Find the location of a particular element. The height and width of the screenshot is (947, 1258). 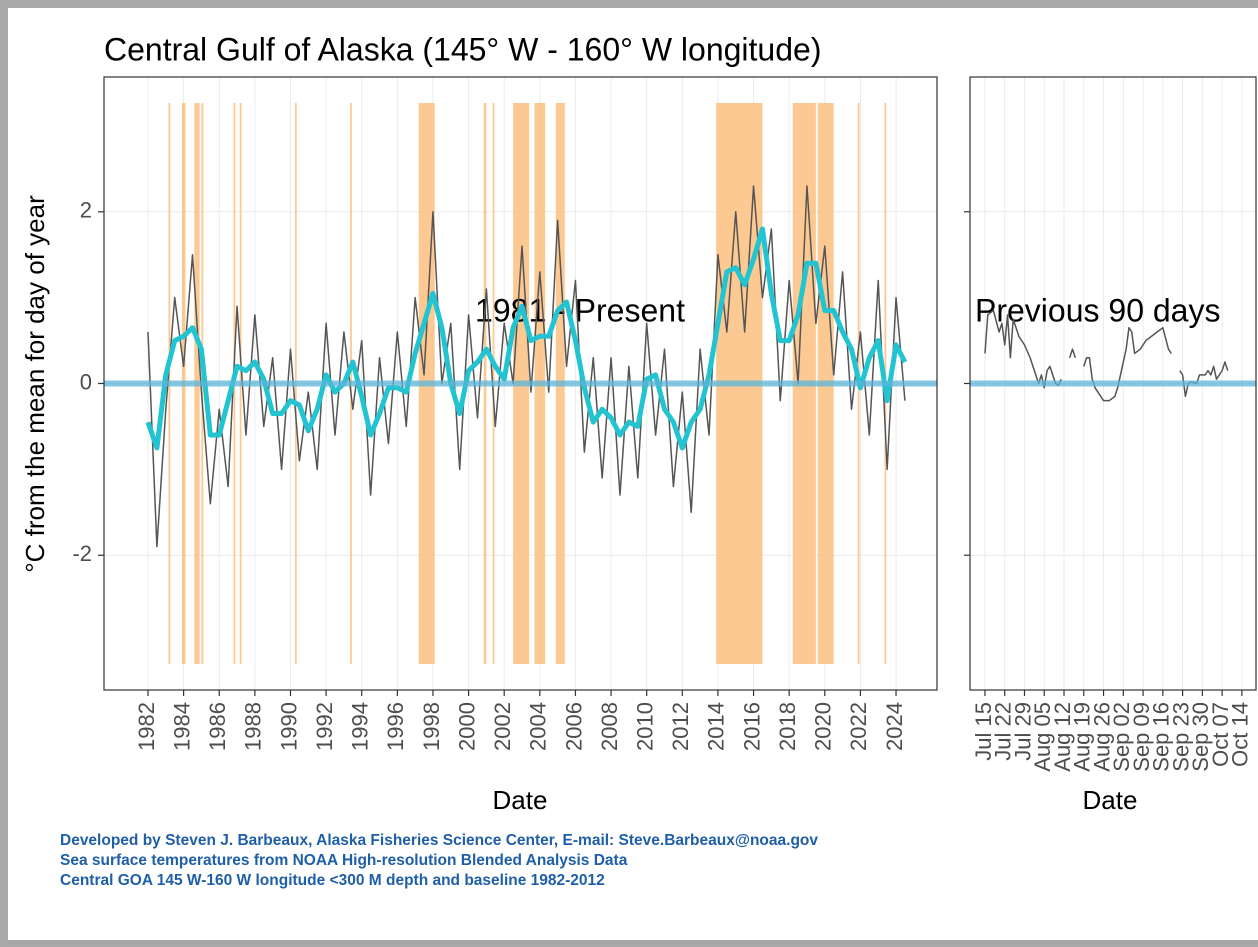

daily-line is located at coordinates (1106, 355).